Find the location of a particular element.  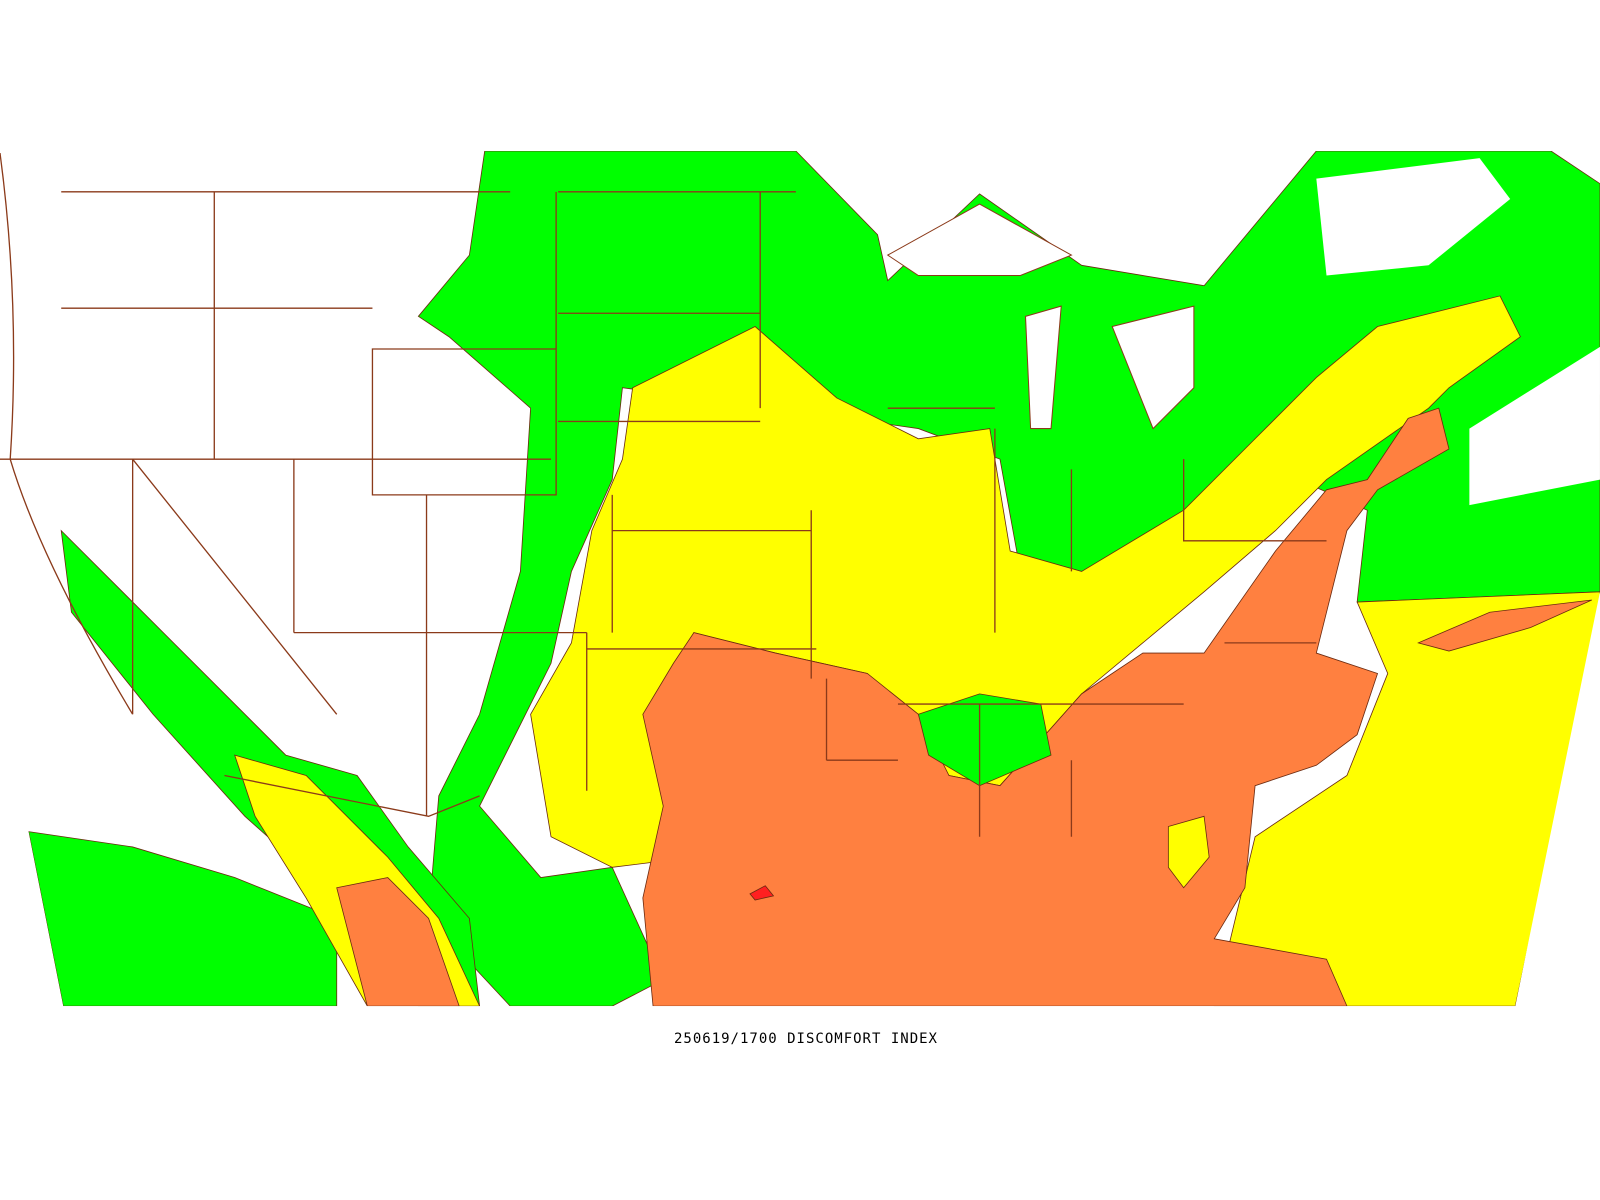

lake-huron is located at coordinates (1153, 367).